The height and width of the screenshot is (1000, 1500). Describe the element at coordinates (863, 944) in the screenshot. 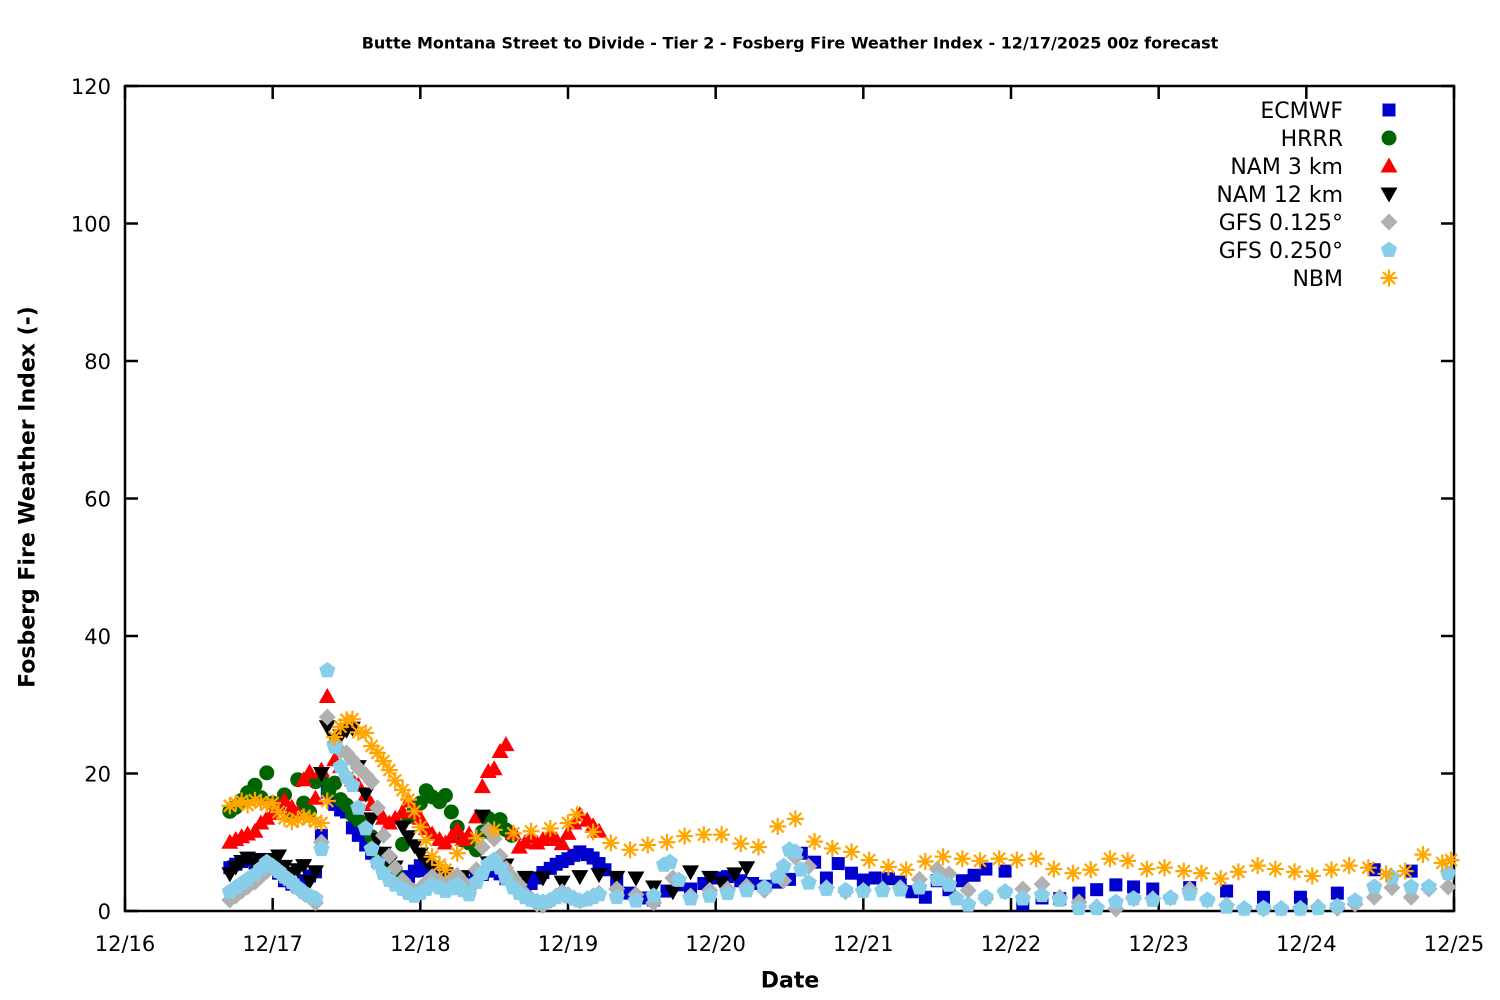

I see `x-tick-label: 12/21` at that location.